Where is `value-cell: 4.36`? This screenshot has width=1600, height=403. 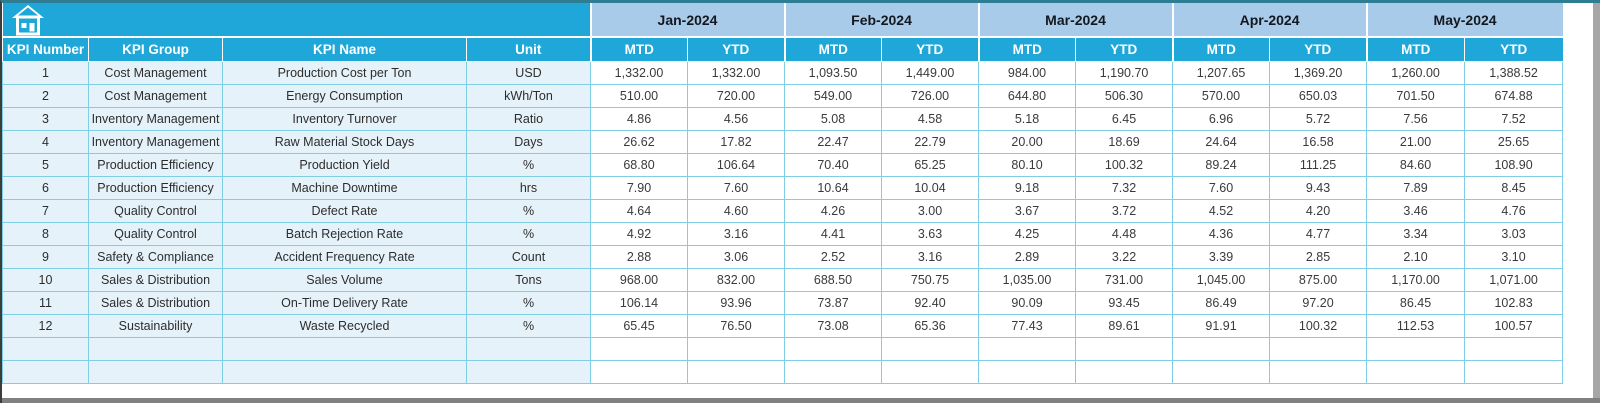 value-cell: 4.36 is located at coordinates (1221, 233).